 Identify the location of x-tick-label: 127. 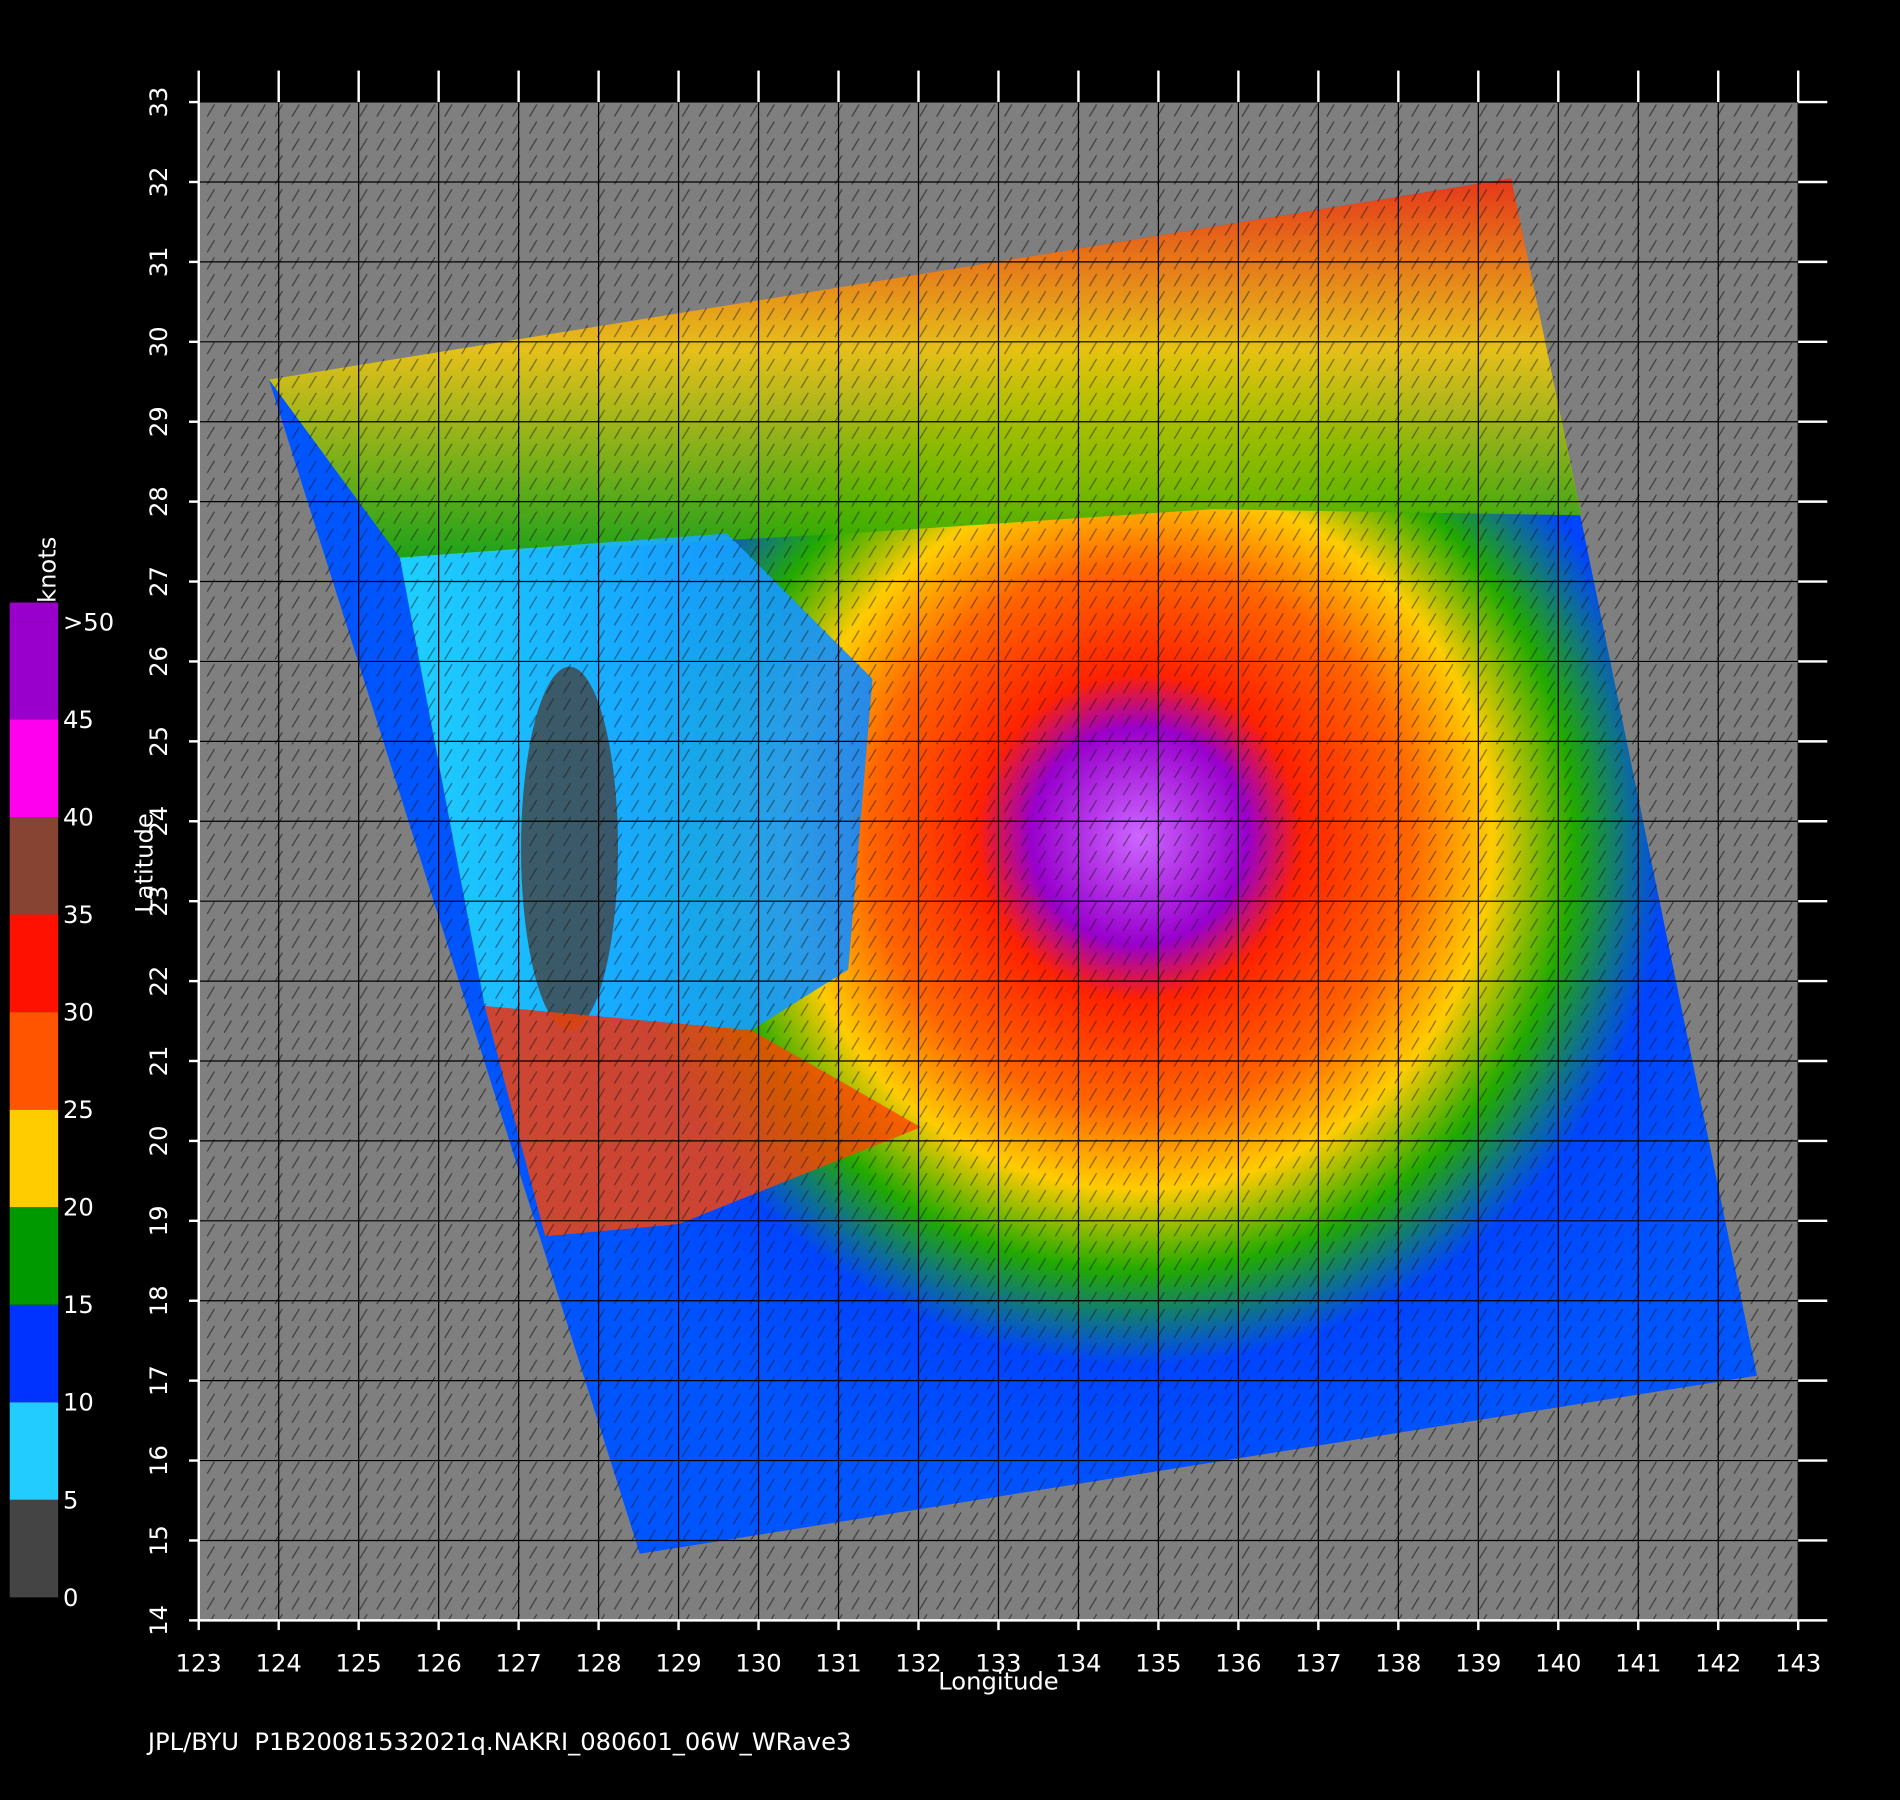
(519, 1663).